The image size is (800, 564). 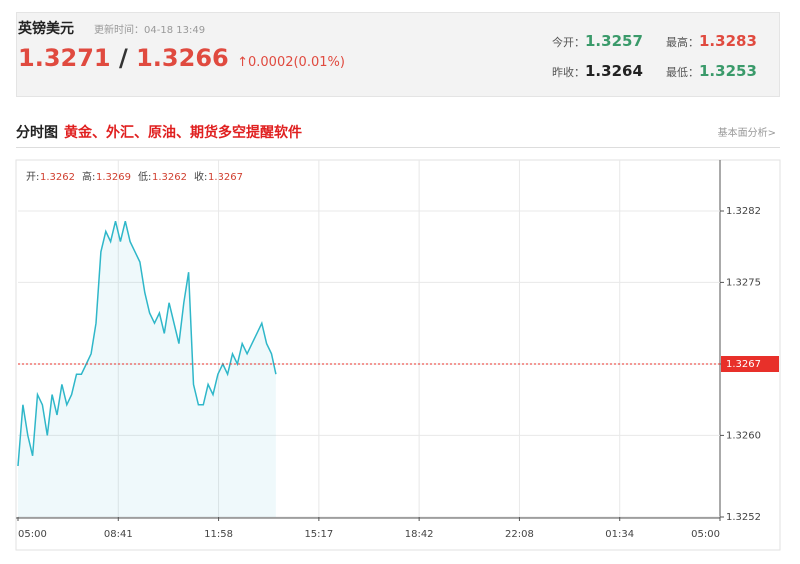 I want to click on change: 0.0002(0.01%), so click(x=296, y=62).